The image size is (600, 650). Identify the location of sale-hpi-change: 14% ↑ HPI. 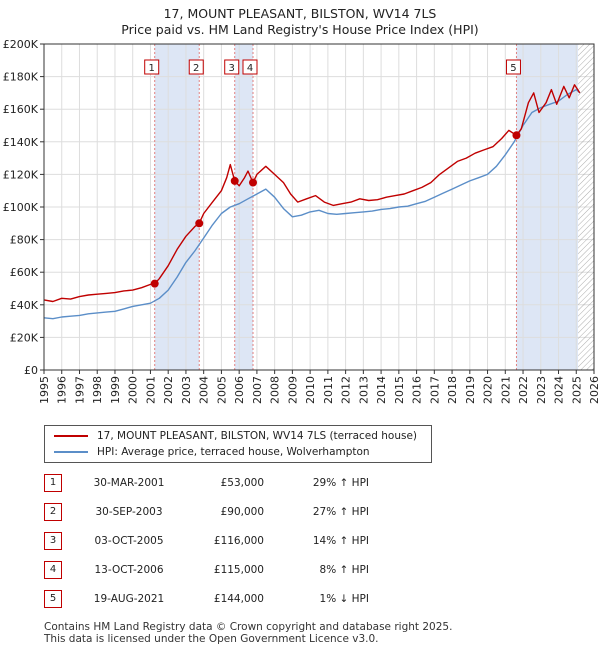
(340, 541).